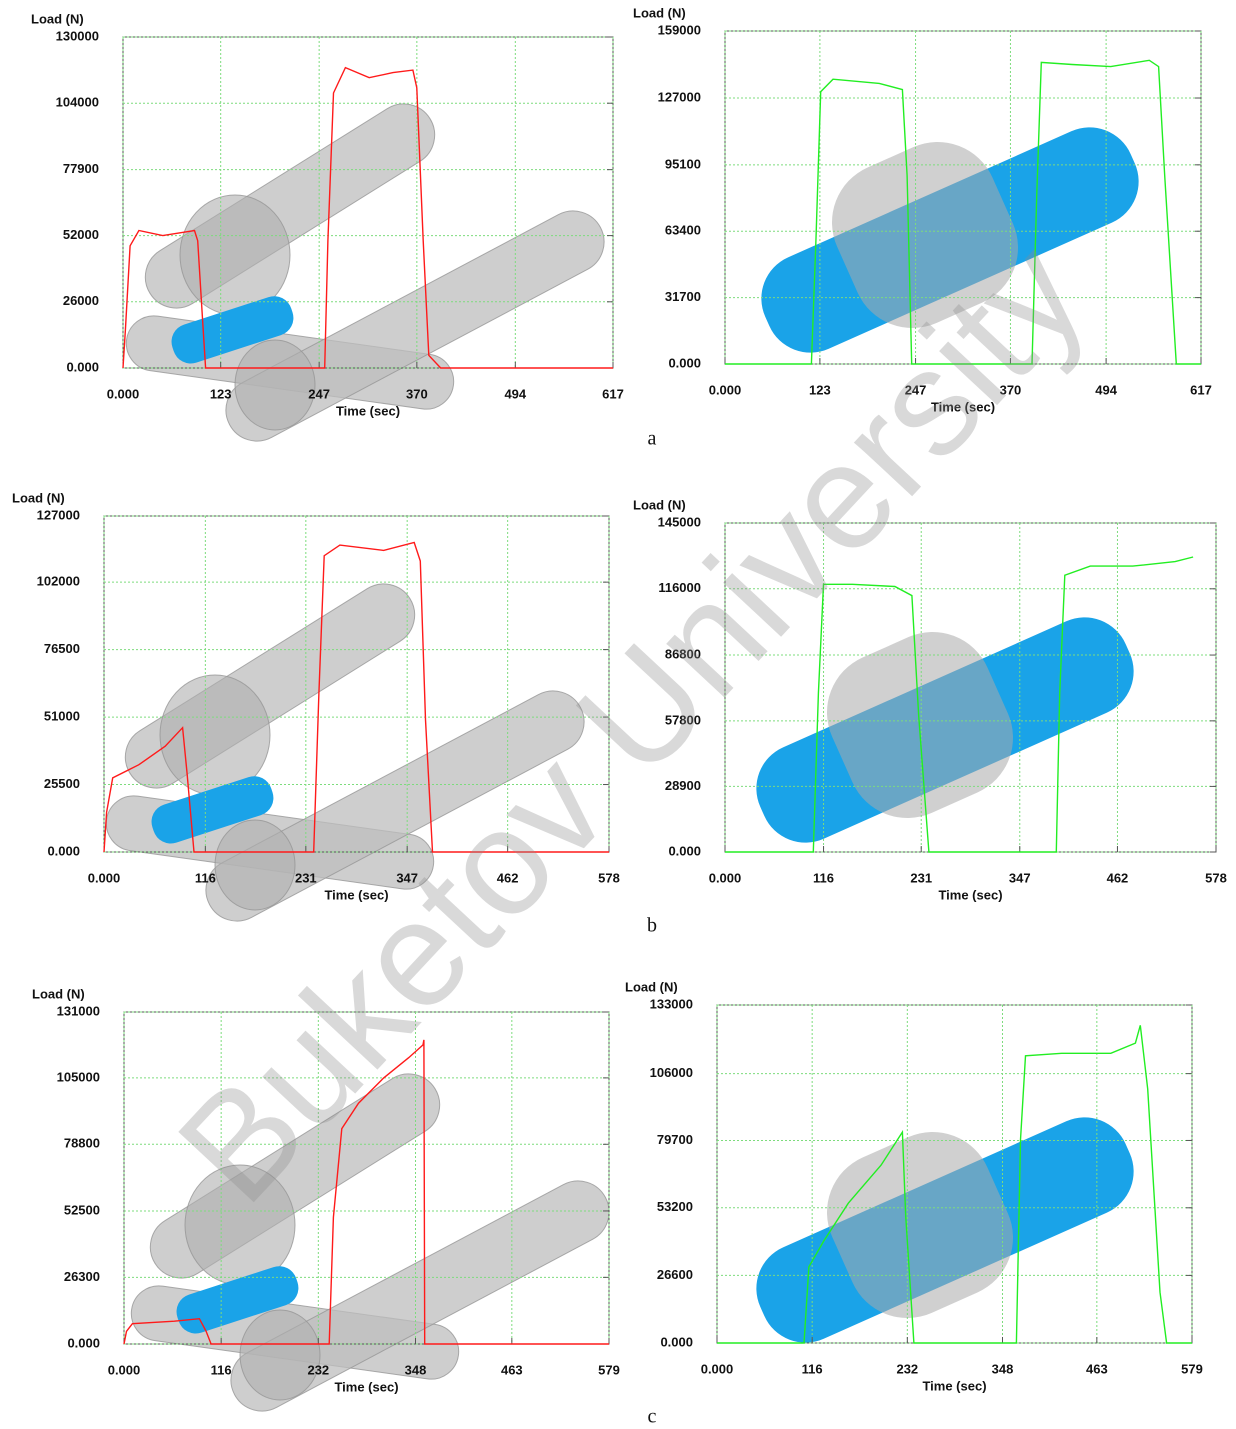 Image resolution: width=1236 pixels, height=1429 pixels. What do you see at coordinates (683, 296) in the screenshot?
I see `y-tick-label: 31700` at bounding box center [683, 296].